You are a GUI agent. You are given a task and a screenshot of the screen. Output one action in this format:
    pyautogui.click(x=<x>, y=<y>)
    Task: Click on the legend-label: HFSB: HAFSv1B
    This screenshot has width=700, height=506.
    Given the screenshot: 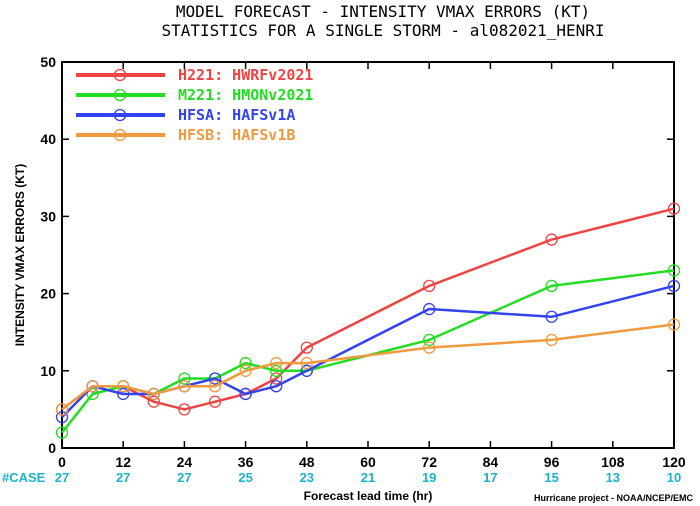 What is the action you would take?
    pyautogui.click(x=236, y=135)
    